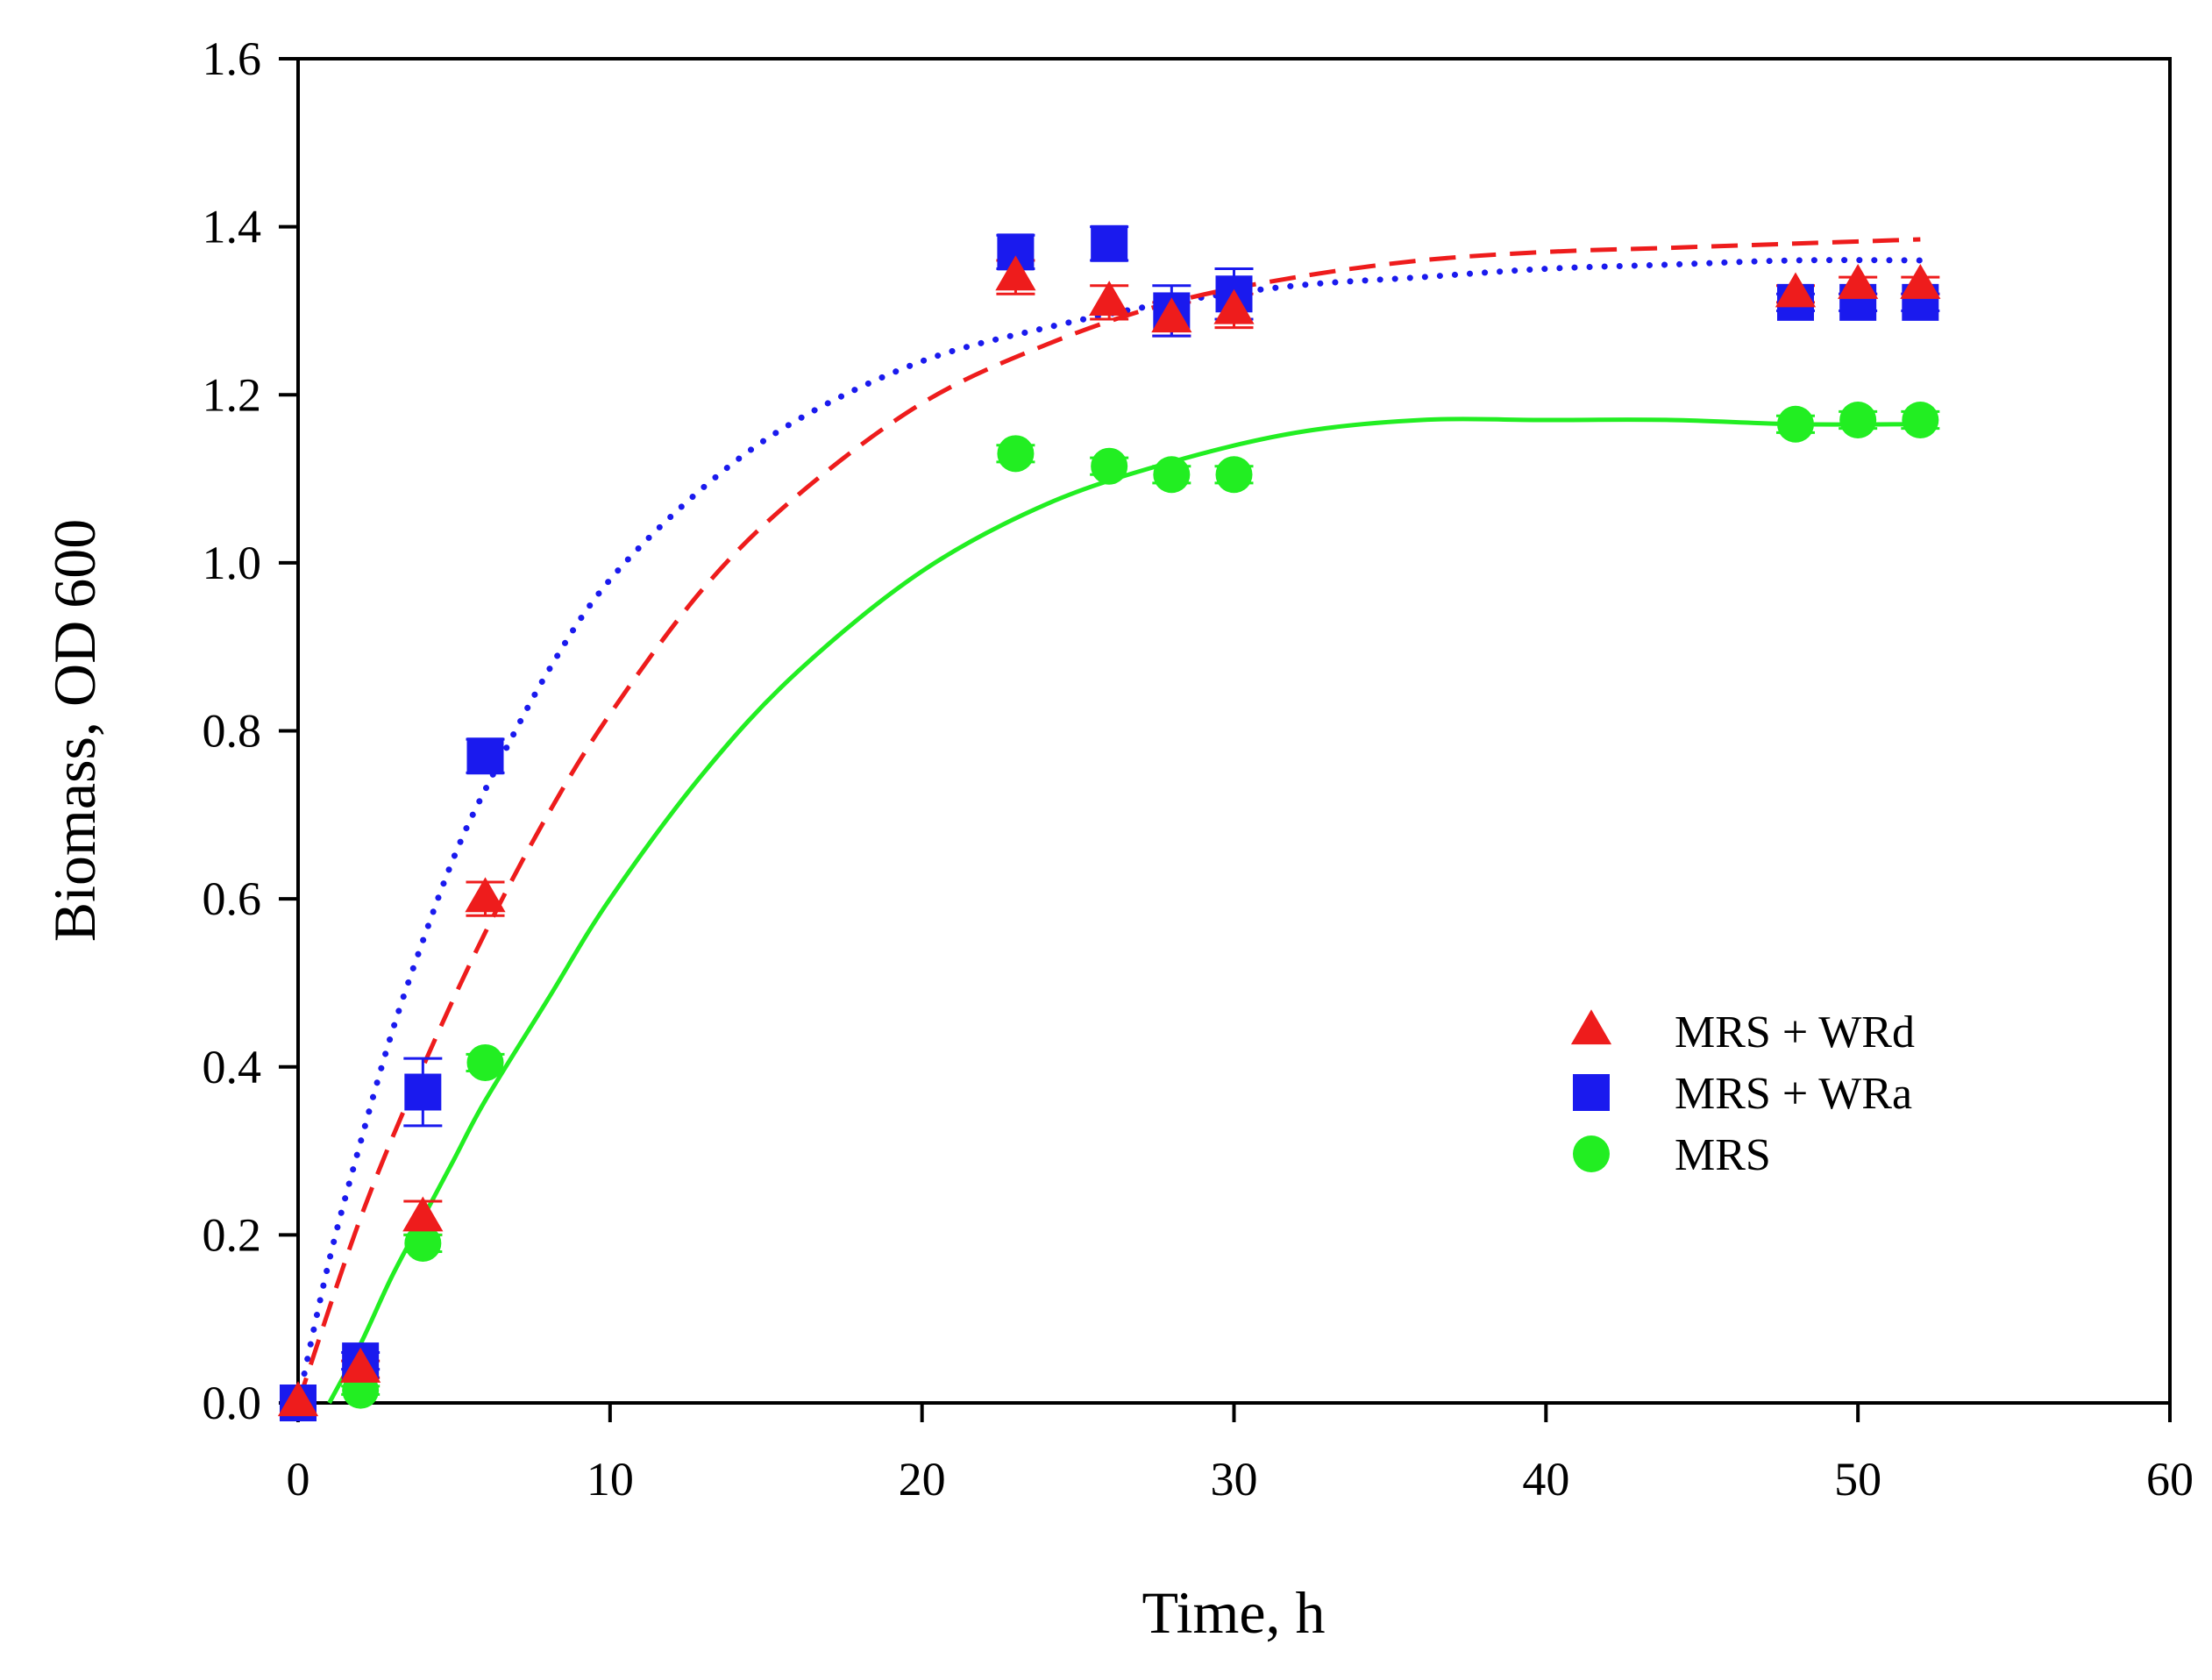  I want to click on y-axis: 0.0 0.2 0.4 0.6 0.8 1.0 1.2 1.4 1.6, so click(250, 730).